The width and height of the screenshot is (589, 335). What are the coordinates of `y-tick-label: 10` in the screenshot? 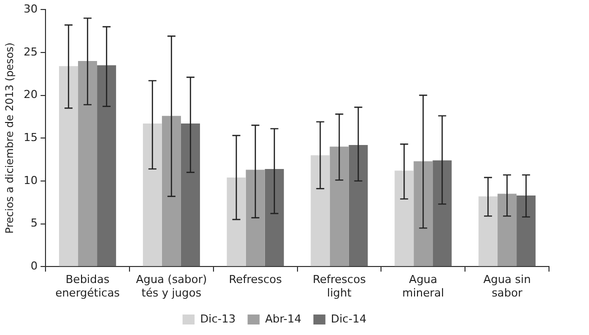 It's located at (31, 180).